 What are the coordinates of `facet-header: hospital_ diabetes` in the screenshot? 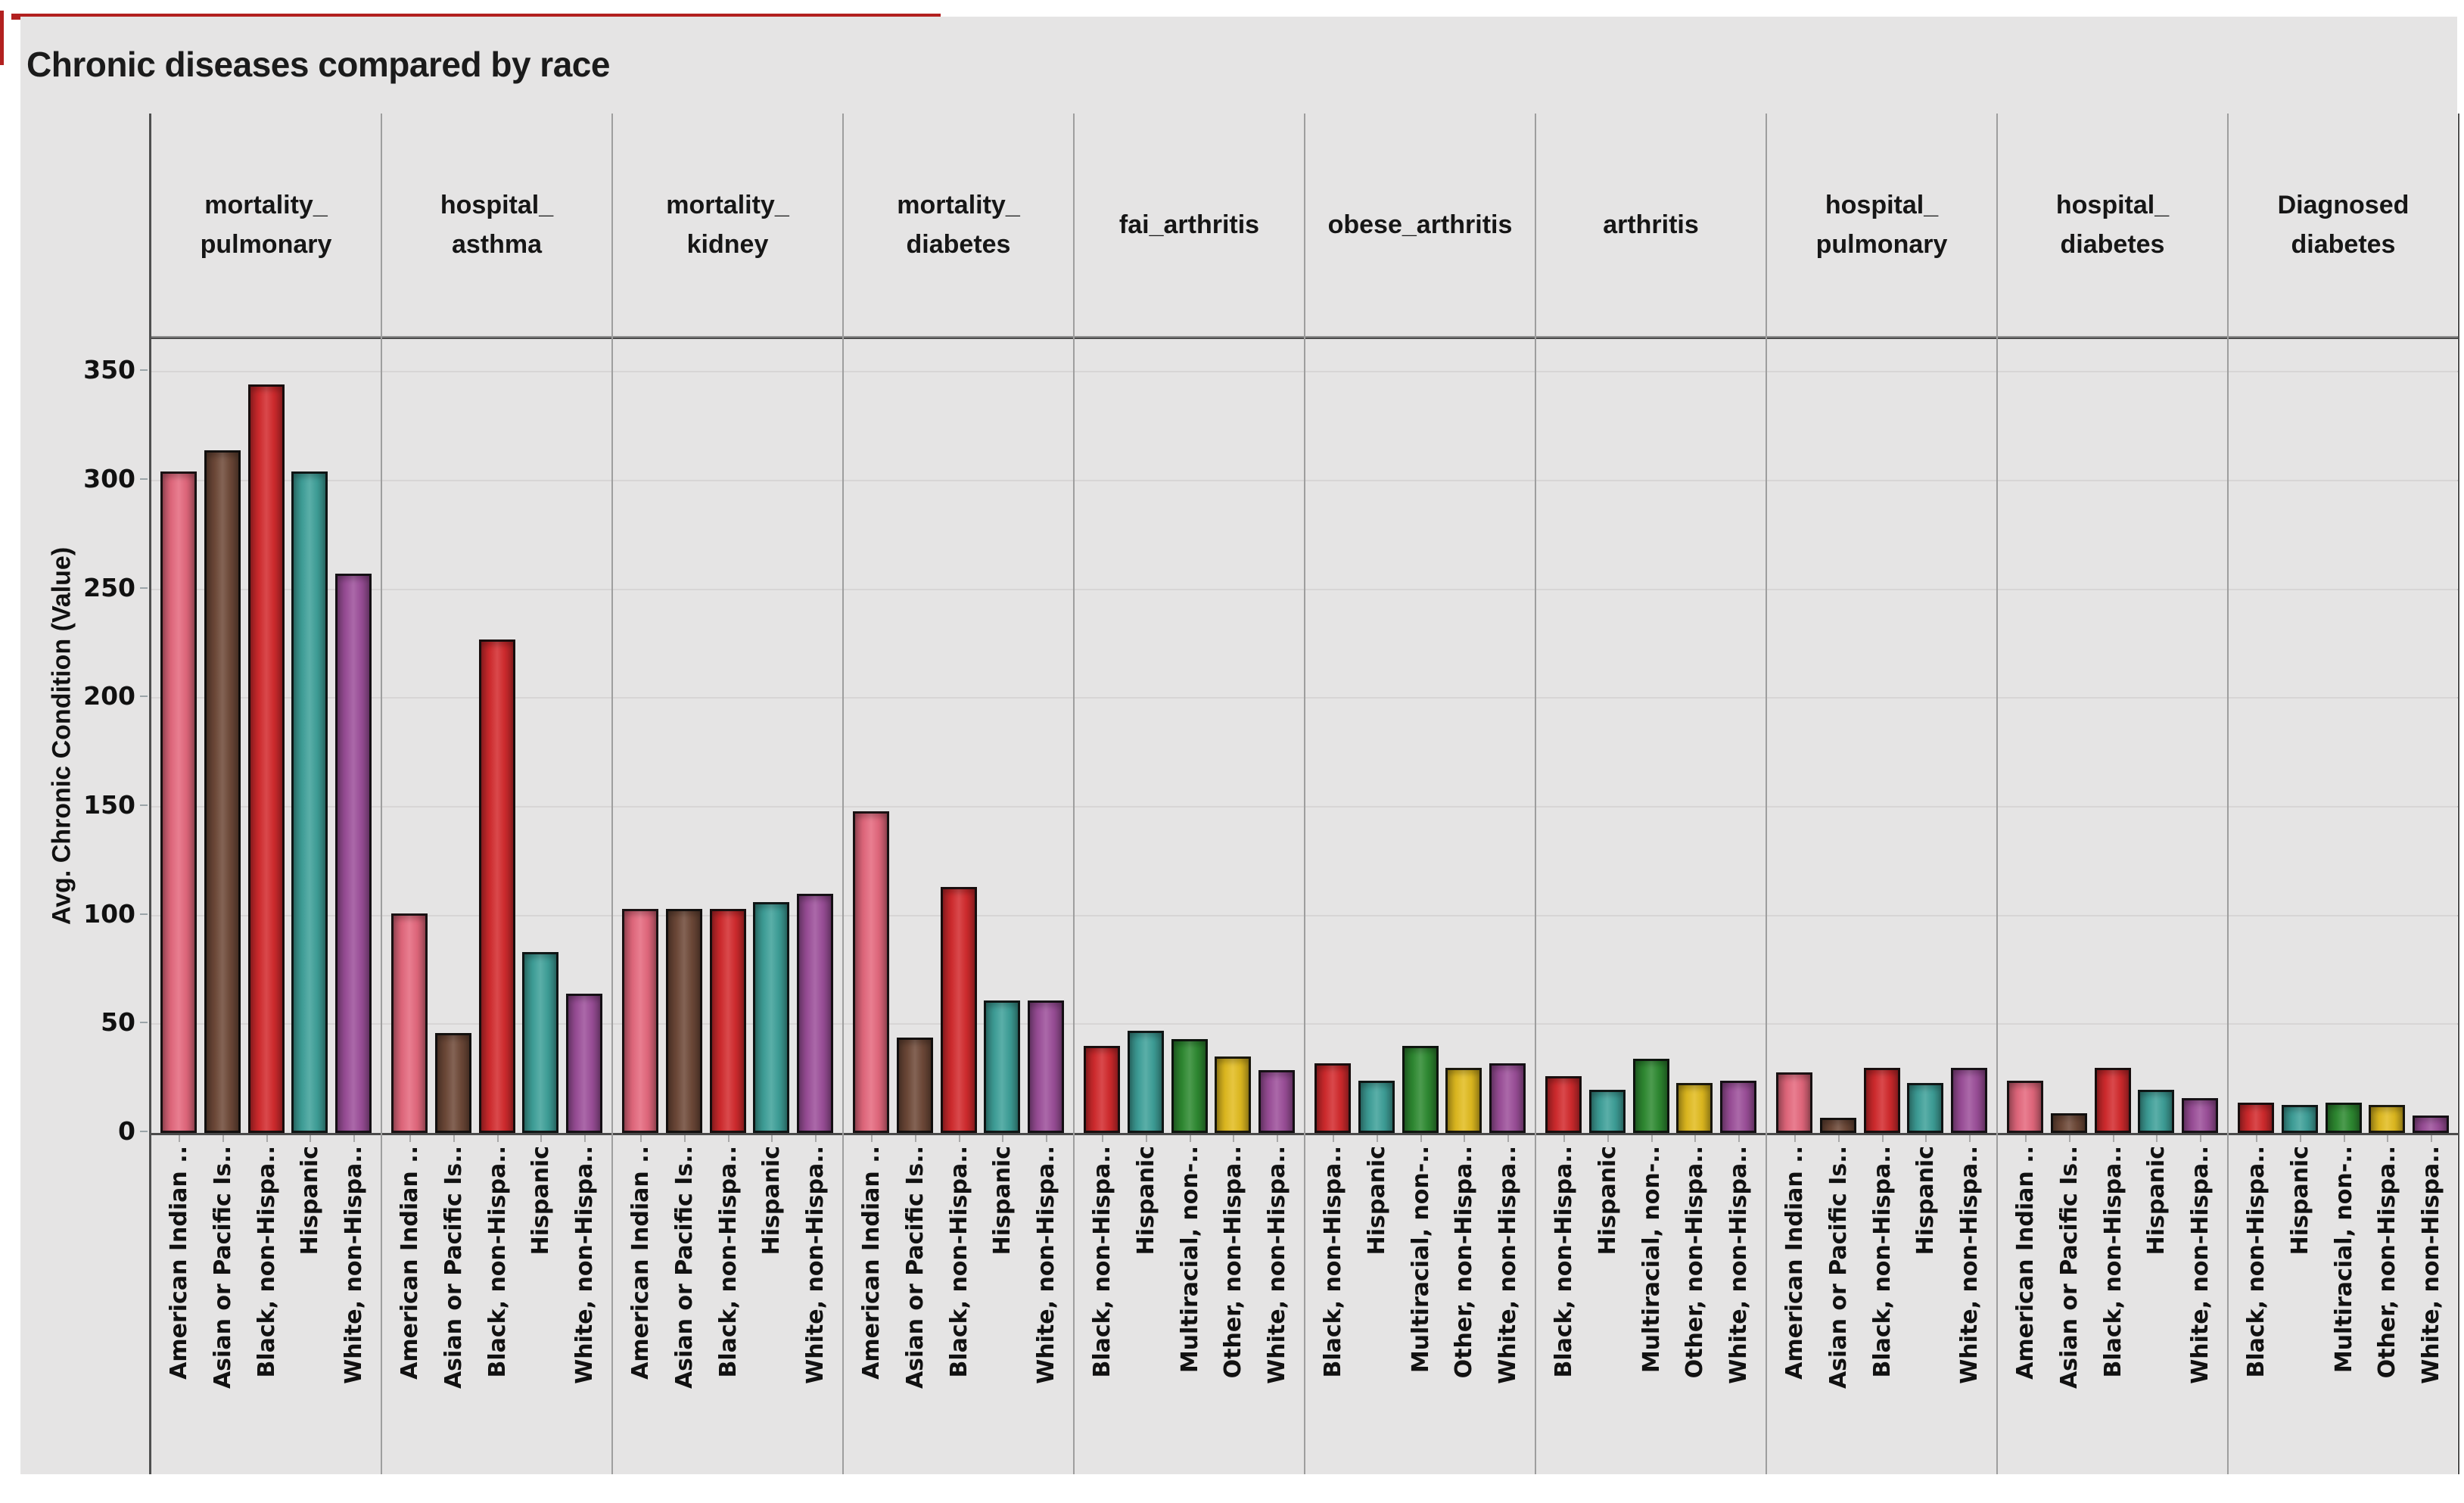 It's located at (2112, 226).